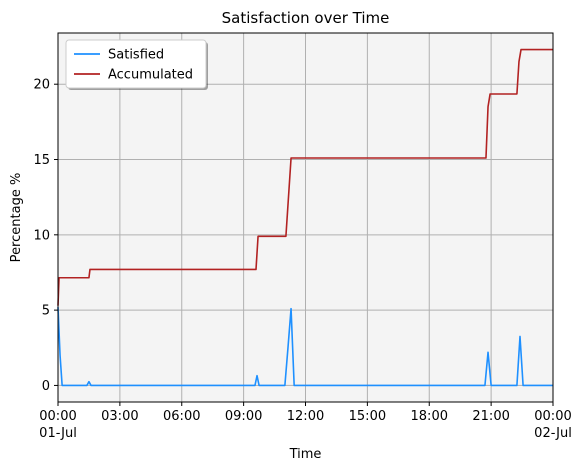 This screenshot has height=471, width=582. I want to click on legend: Satisfied Accumulated, so click(136, 64).